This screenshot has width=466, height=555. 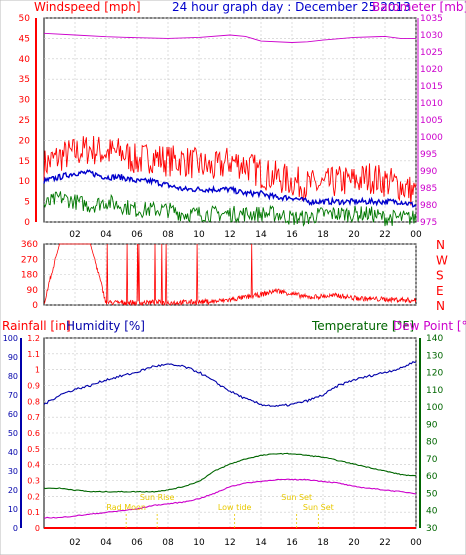 I want to click on windspeed-tick-label: 40, so click(x=25, y=60).